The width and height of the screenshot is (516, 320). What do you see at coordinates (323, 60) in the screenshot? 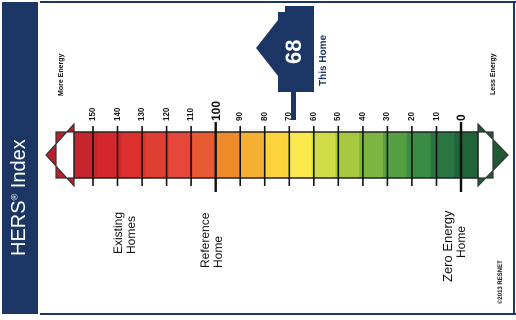
I see `this-home-label: This Home` at bounding box center [323, 60].